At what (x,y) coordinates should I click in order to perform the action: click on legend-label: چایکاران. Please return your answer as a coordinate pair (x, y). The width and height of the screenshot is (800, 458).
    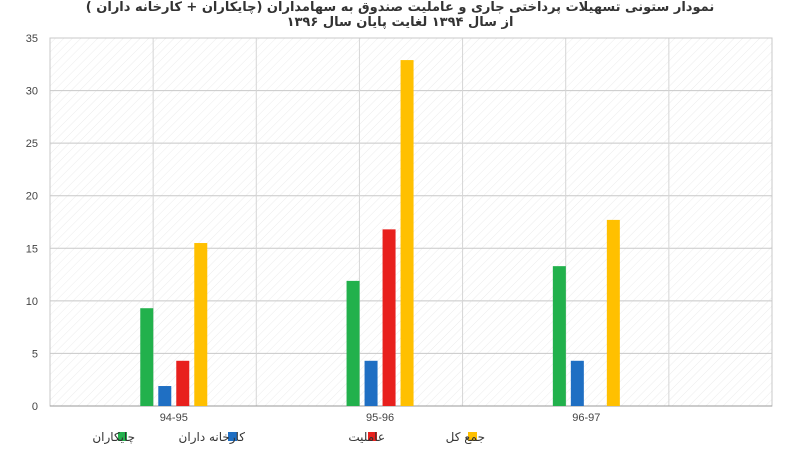
    Looking at the image, I should click on (113, 437).